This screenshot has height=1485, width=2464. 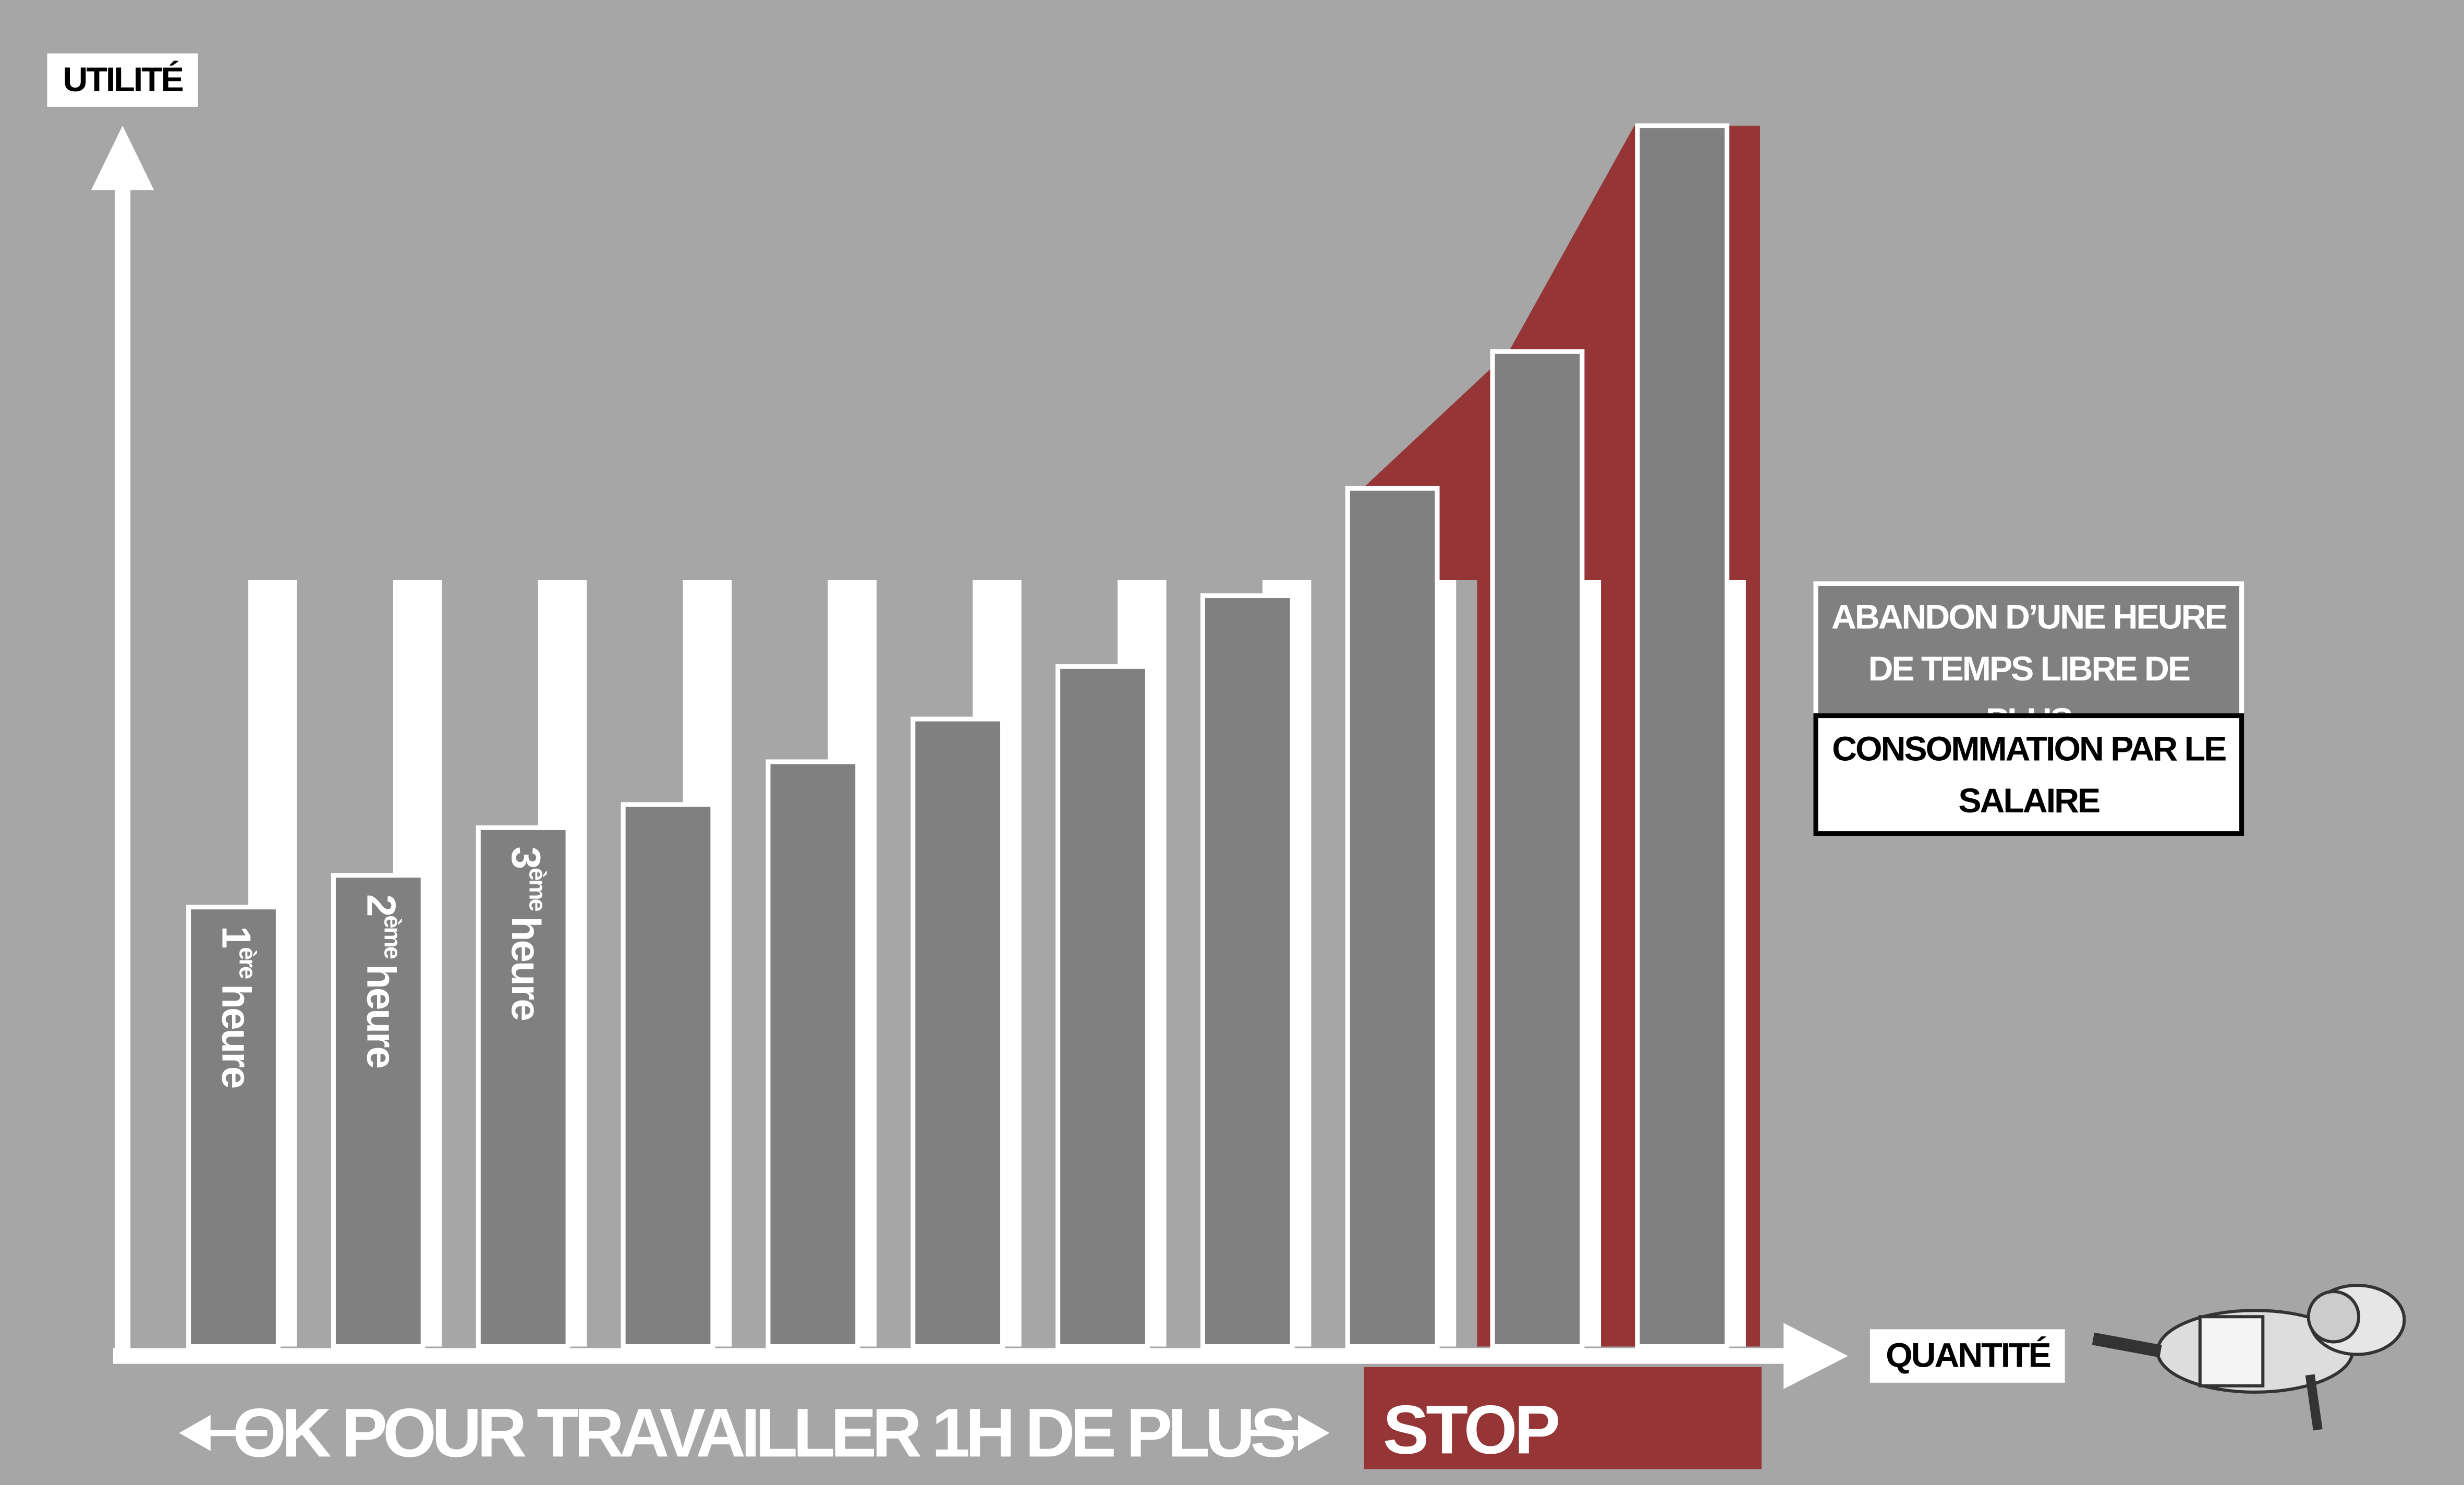 I want to click on ok-label: OK POUR TRAVAILLER 1H DE PLUS, so click(x=763, y=1432).